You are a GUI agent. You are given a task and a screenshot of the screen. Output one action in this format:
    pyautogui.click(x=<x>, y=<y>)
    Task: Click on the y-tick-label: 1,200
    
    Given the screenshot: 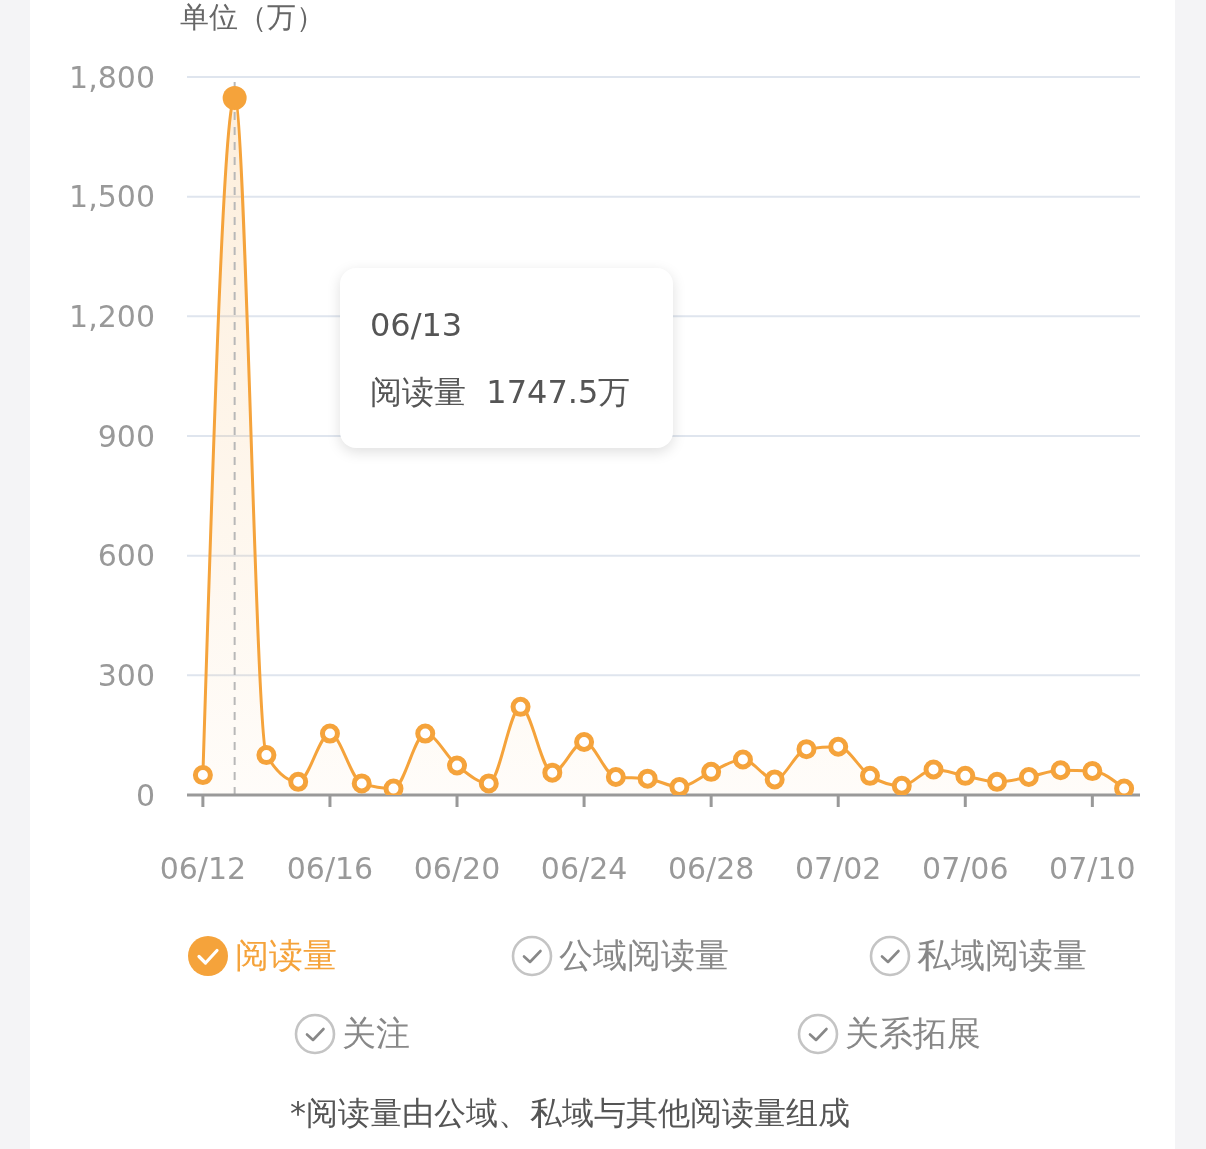 What is the action you would take?
    pyautogui.click(x=112, y=316)
    